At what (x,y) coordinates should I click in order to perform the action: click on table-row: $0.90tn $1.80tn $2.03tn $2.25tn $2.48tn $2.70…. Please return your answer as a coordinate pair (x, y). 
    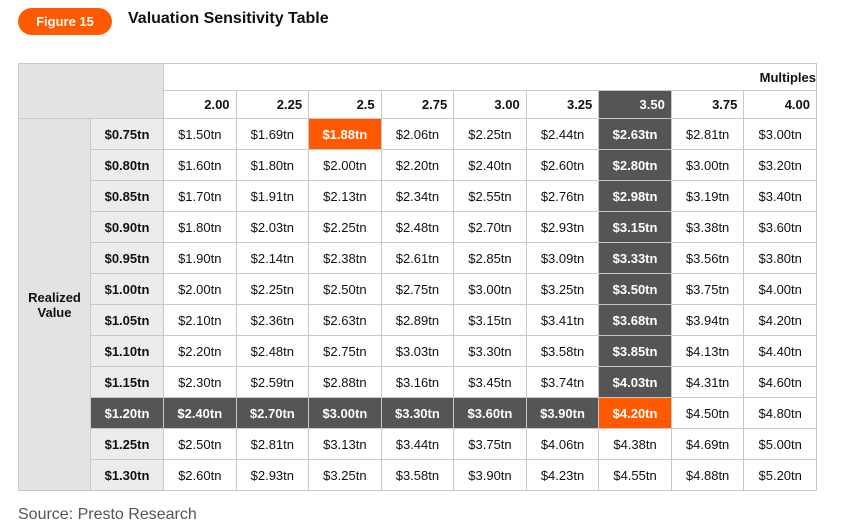
    Looking at the image, I should click on (418, 227).